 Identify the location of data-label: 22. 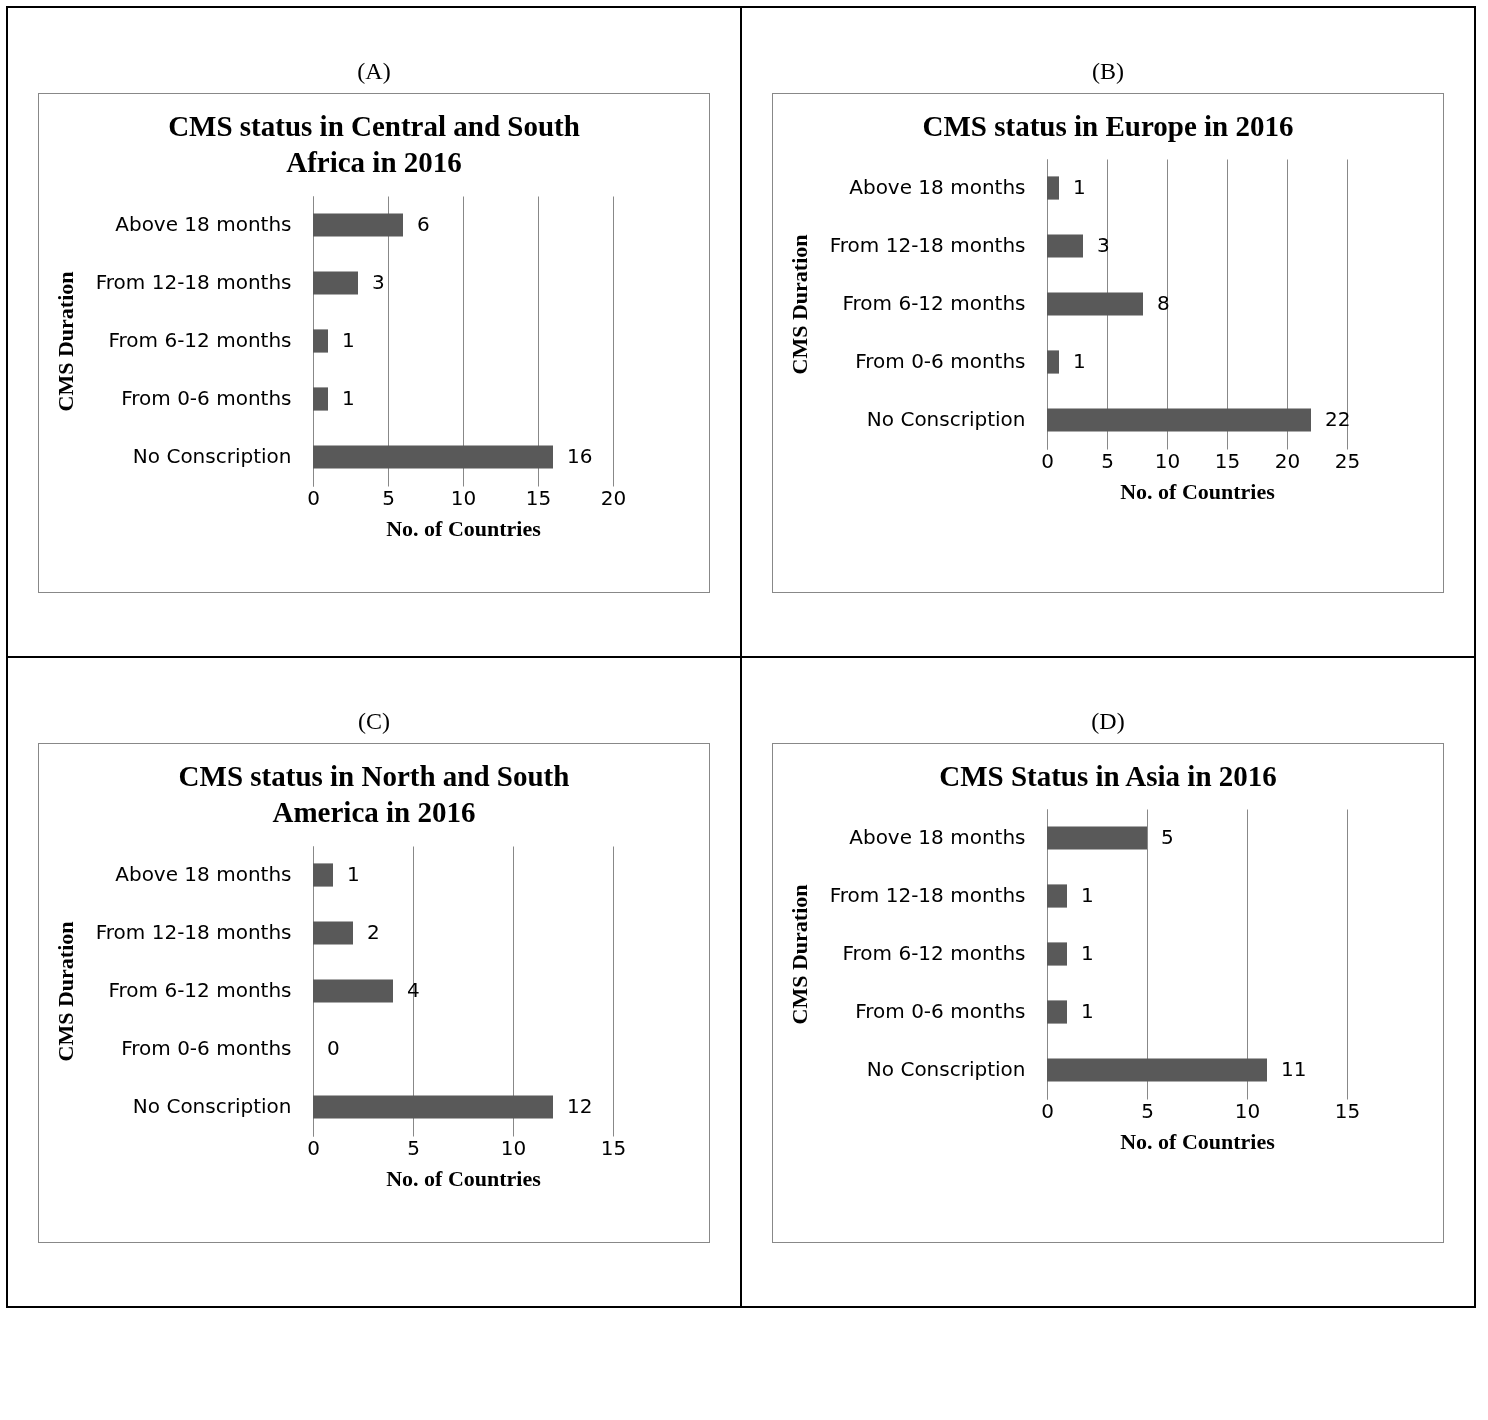
(1338, 419).